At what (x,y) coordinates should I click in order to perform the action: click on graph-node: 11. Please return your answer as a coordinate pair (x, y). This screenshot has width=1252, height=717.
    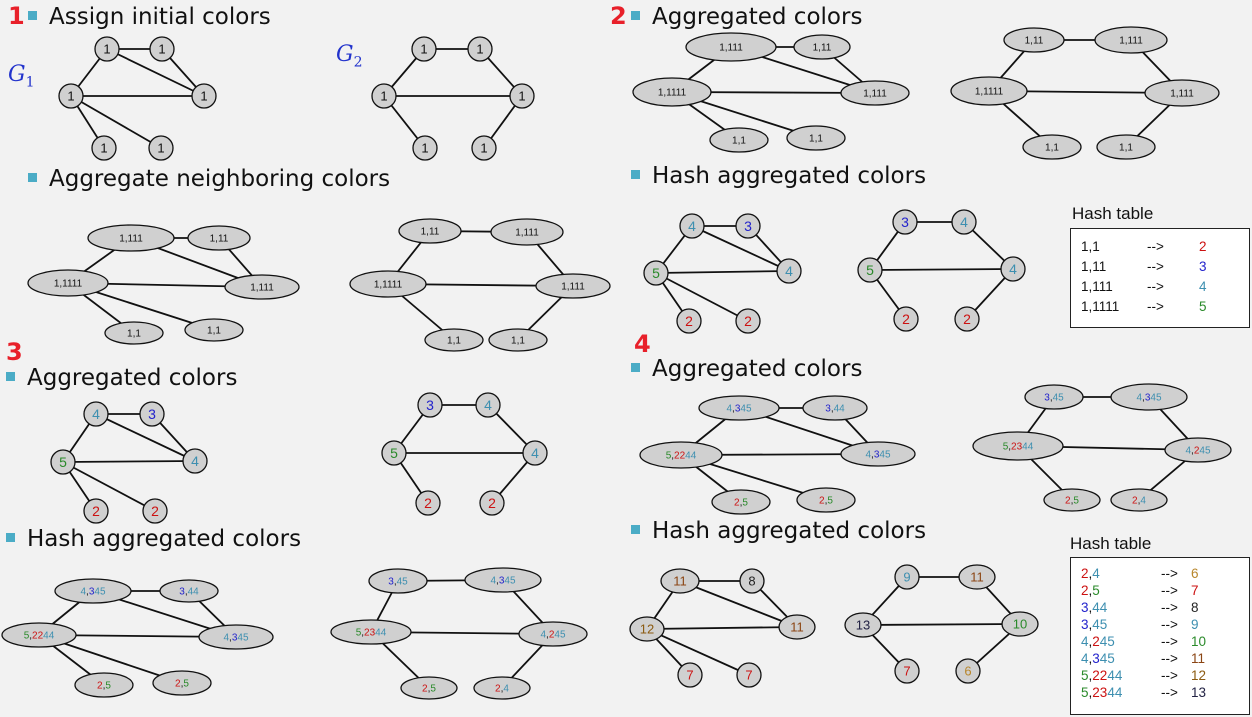
    Looking at the image, I should click on (977, 577).